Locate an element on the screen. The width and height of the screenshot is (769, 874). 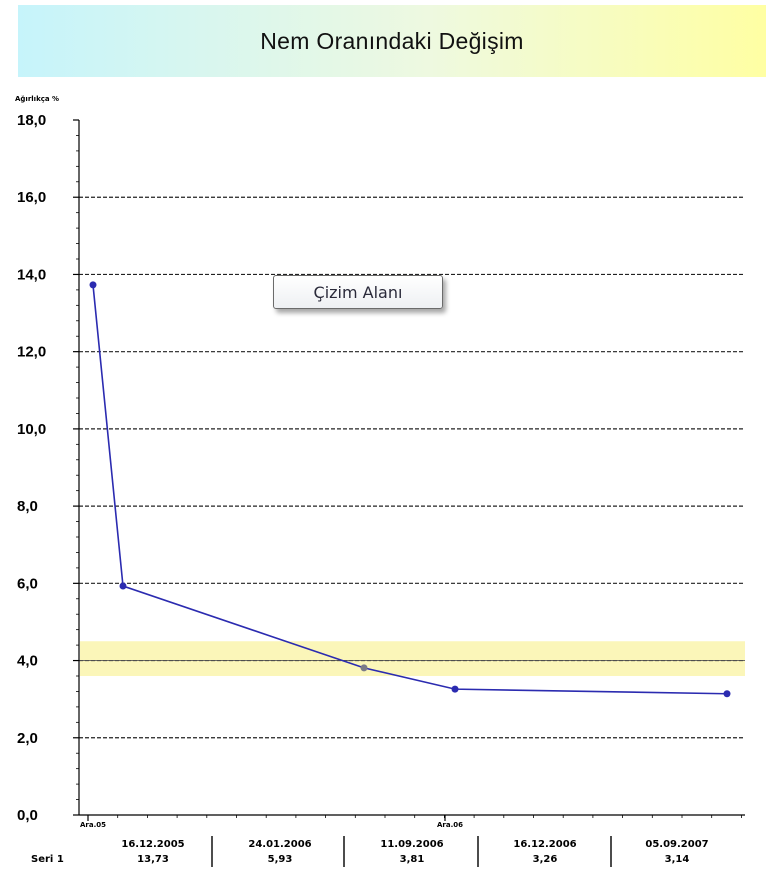
y-tick-label: 12,0 is located at coordinates (31, 352).